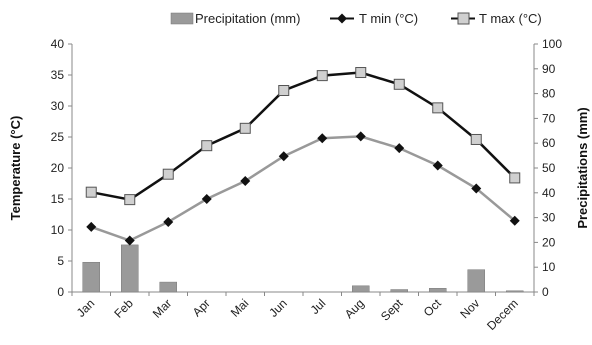  Describe the element at coordinates (582, 167) in the screenshot. I see `y-right-axis-title: Precipitations (mm)` at that location.